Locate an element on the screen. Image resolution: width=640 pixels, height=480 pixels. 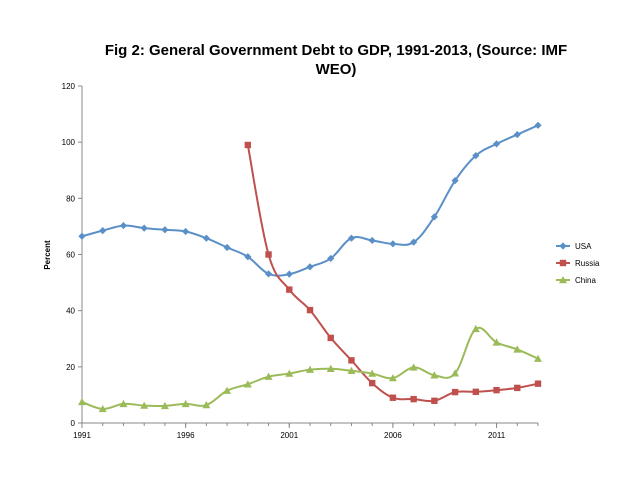
y-tick-label: 100 is located at coordinates (69, 142).